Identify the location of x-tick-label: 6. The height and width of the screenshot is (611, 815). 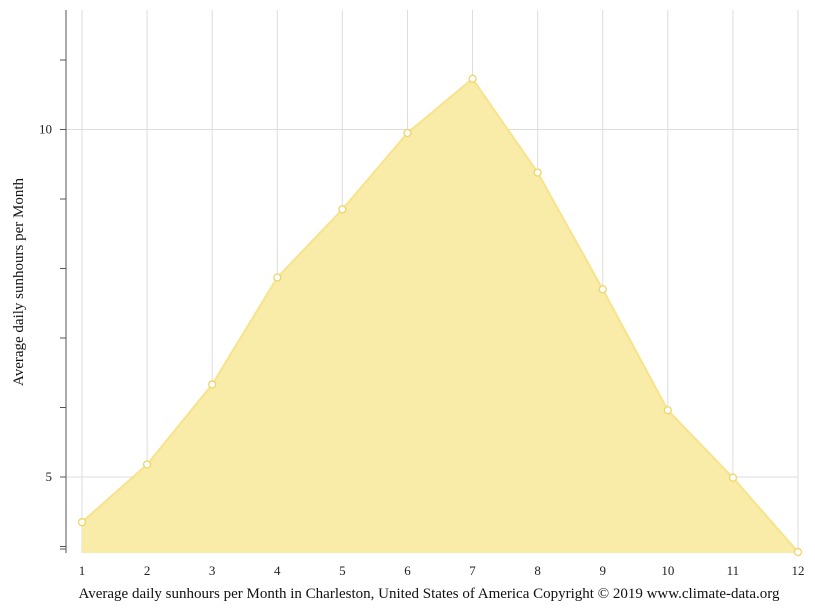
(407, 570).